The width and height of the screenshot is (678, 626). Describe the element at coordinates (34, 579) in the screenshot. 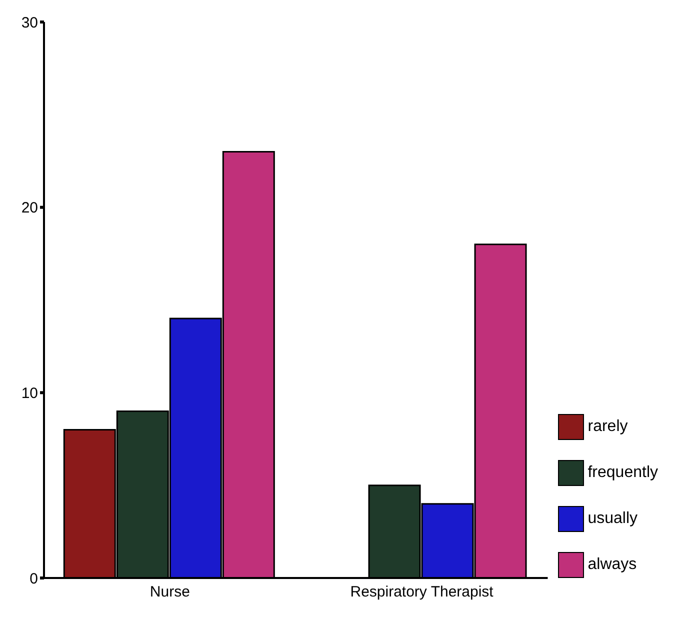

I see `y-tick-label: 0` at that location.